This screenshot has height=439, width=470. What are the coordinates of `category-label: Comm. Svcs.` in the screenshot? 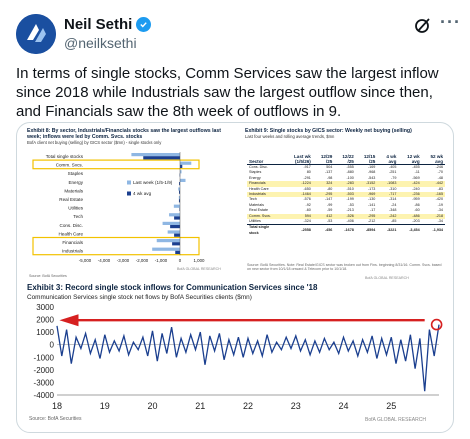 It's located at (69, 165).